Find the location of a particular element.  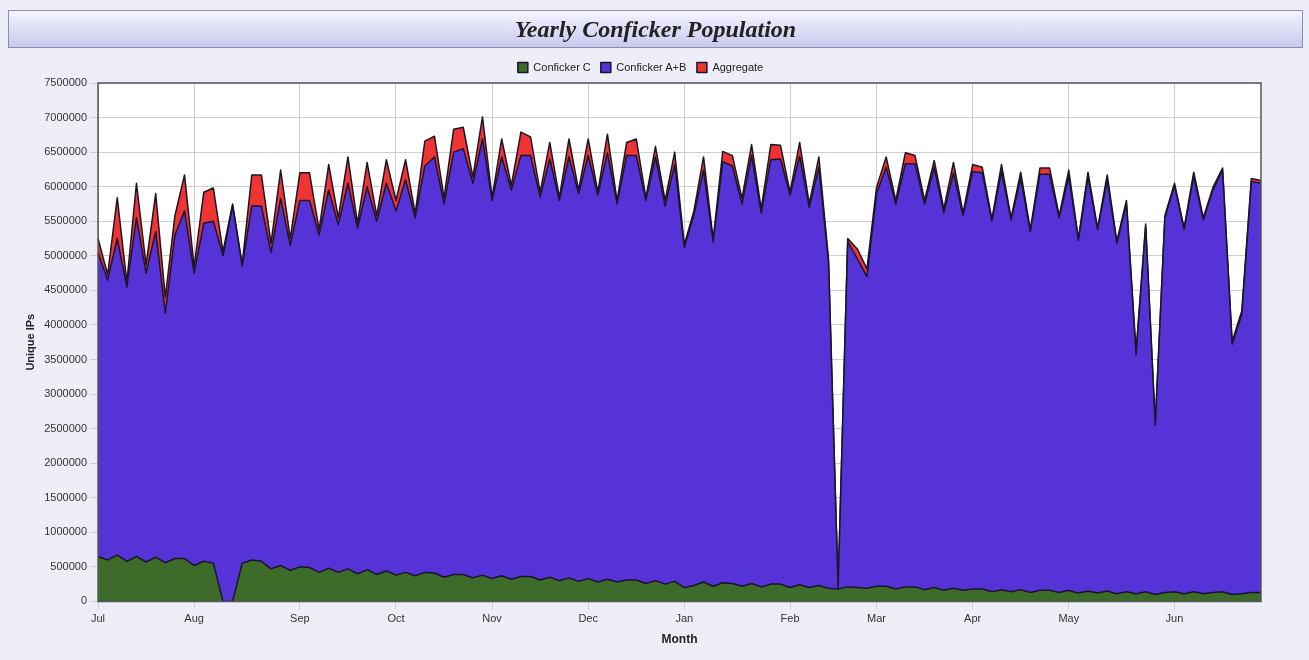

y-tick-label: 0 is located at coordinates (84, 600).